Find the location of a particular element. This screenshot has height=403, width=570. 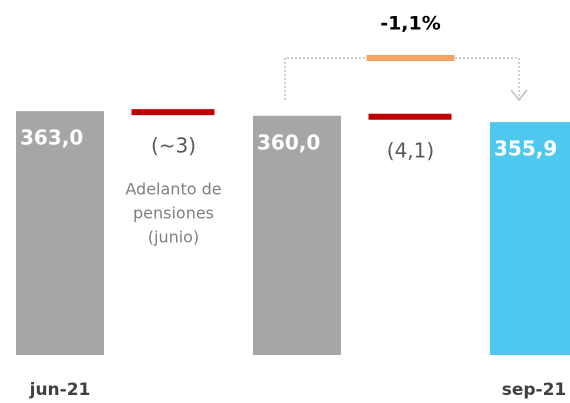

value-label: (~3) is located at coordinates (173, 146).